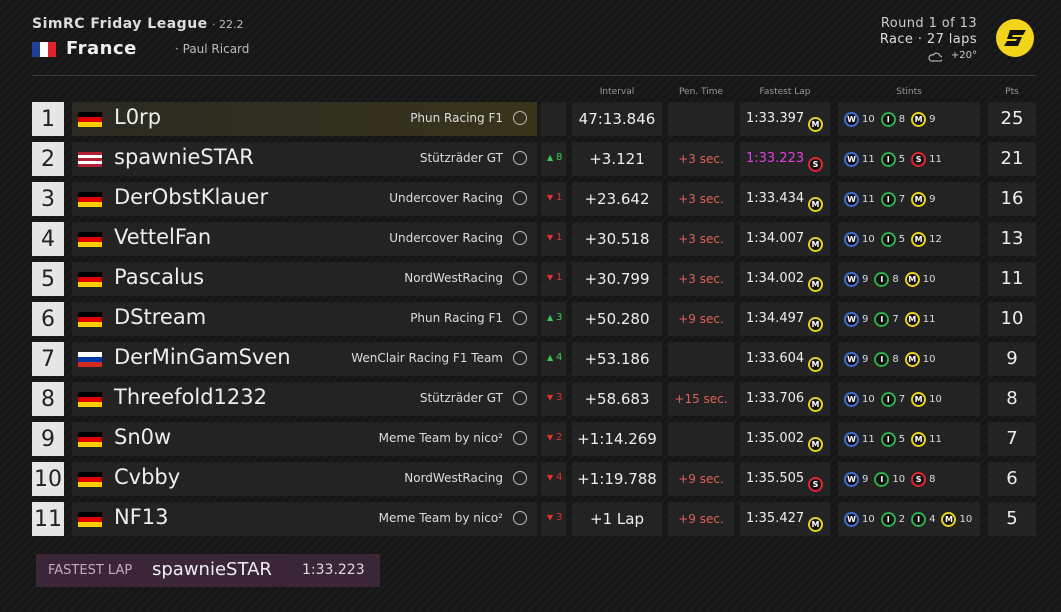  What do you see at coordinates (902, 119) in the screenshot?
I see `stint-laps: 8` at bounding box center [902, 119].